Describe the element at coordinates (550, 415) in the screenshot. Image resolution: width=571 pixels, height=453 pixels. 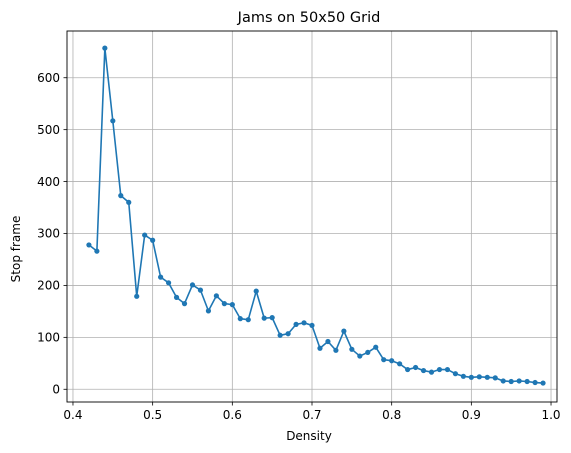
I see `x-tick-label: 1.0` at that location.